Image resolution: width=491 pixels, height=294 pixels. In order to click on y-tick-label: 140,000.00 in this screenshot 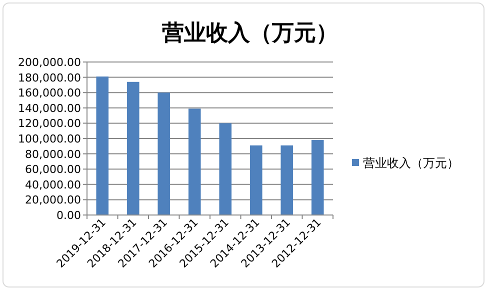, I will do `click(49, 108)`.